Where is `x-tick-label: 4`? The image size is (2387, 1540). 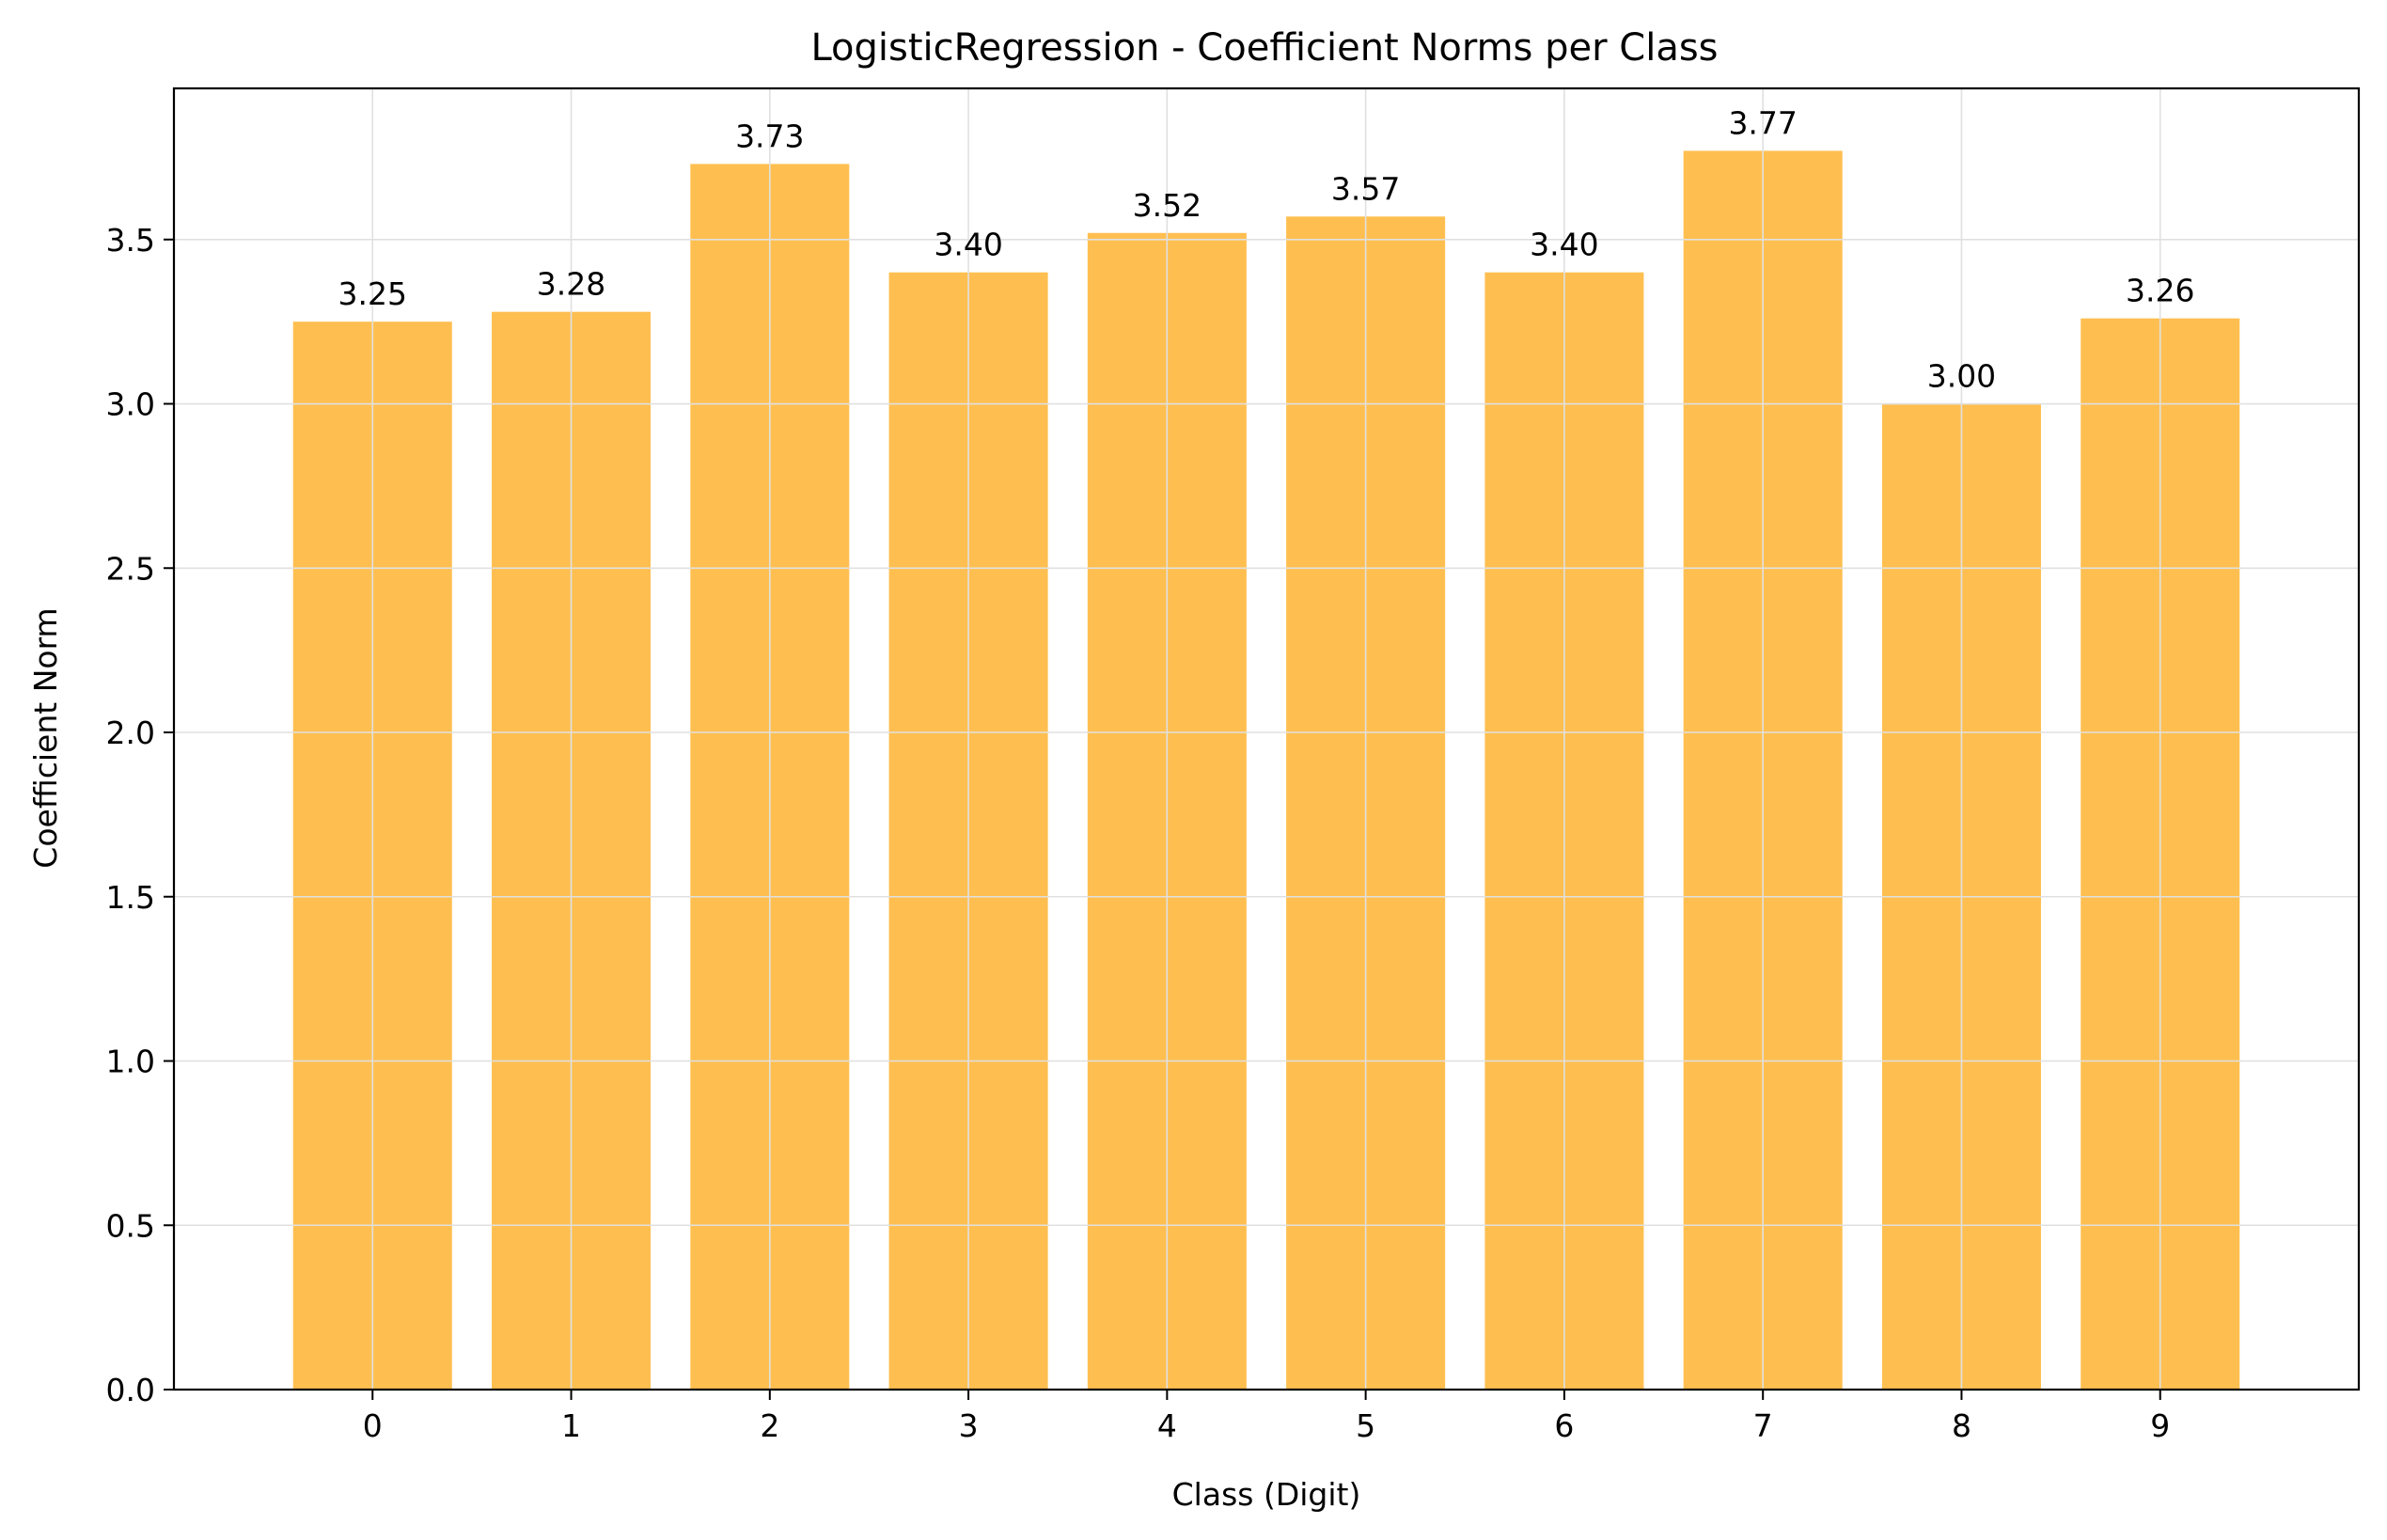
x-tick-label: 4 is located at coordinates (1167, 1425).